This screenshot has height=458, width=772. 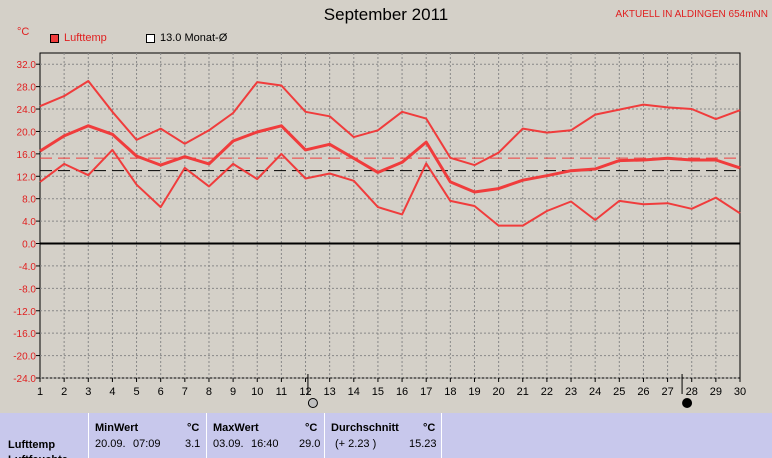 What do you see at coordinates (24, 312) in the screenshot?
I see `y-tick-label: -12.0` at bounding box center [24, 312].